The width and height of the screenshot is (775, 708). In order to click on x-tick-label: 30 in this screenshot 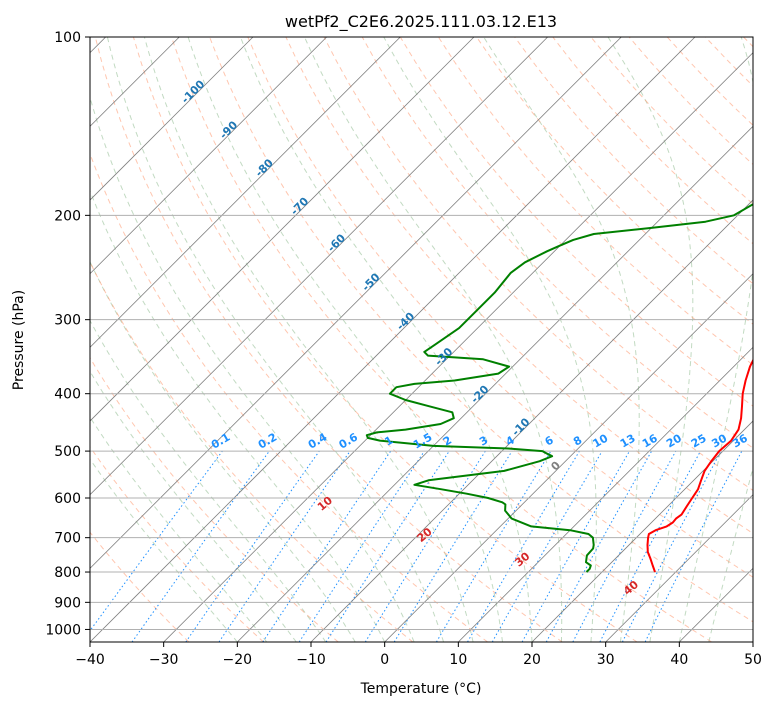, I will do `click(606, 660)`.